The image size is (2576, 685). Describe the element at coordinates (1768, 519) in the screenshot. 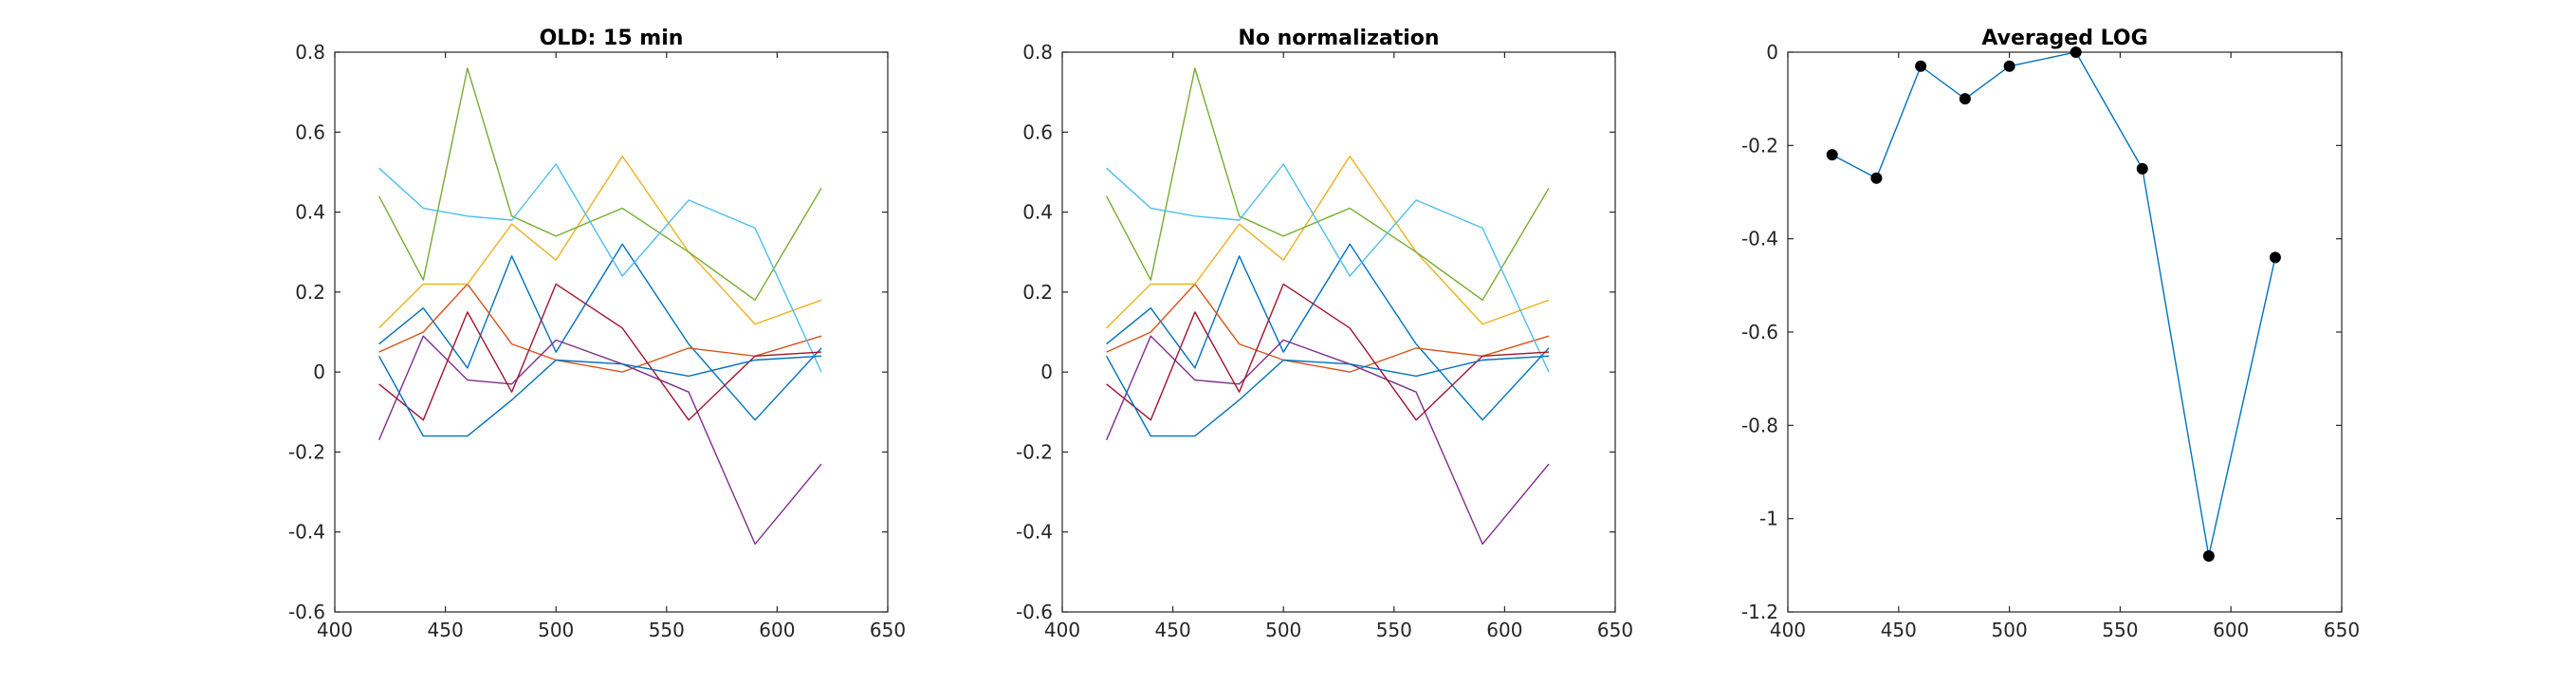

I see `y-tick-label: -1` at that location.